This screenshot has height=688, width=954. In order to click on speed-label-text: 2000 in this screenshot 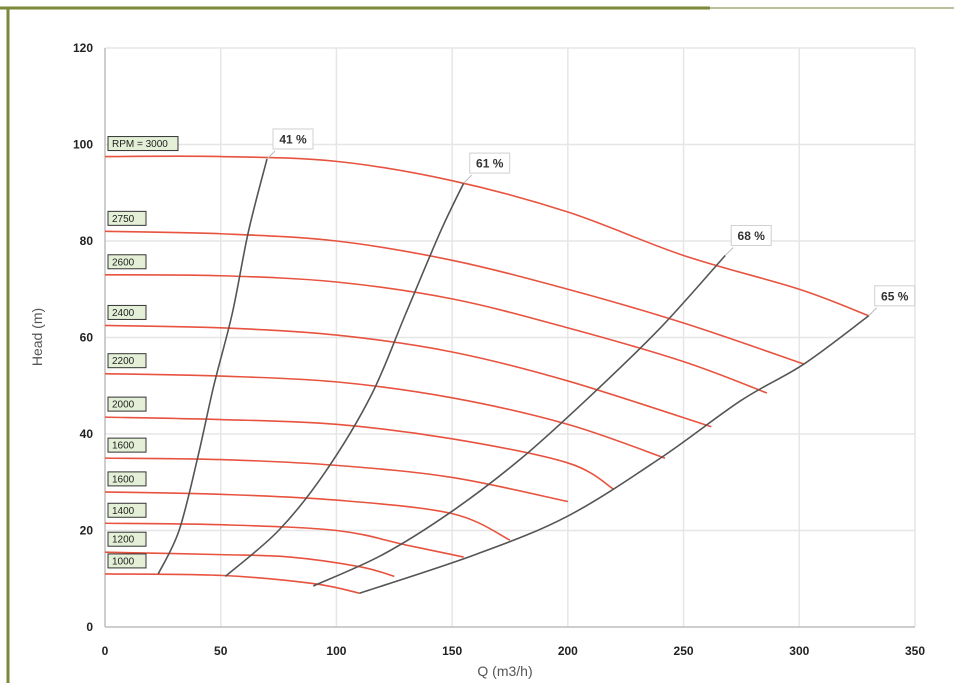, I will do `click(123, 405)`.